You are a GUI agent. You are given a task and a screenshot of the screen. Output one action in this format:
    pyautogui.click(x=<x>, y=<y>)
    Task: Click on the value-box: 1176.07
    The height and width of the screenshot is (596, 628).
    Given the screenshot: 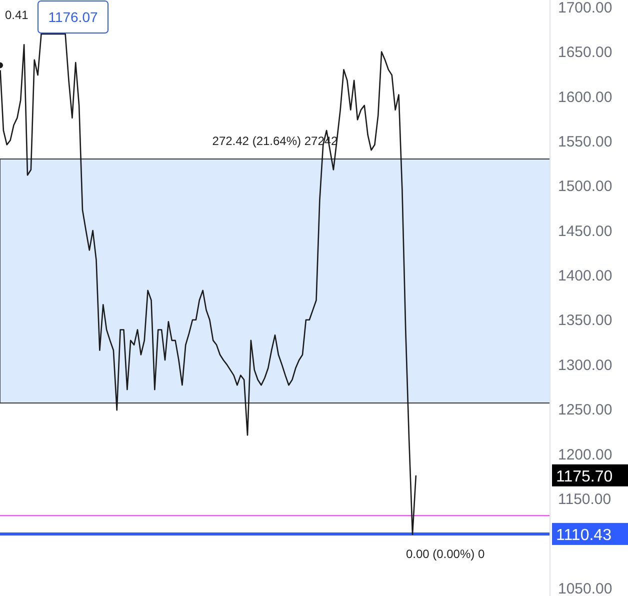 What is the action you would take?
    pyautogui.click(x=73, y=17)
    